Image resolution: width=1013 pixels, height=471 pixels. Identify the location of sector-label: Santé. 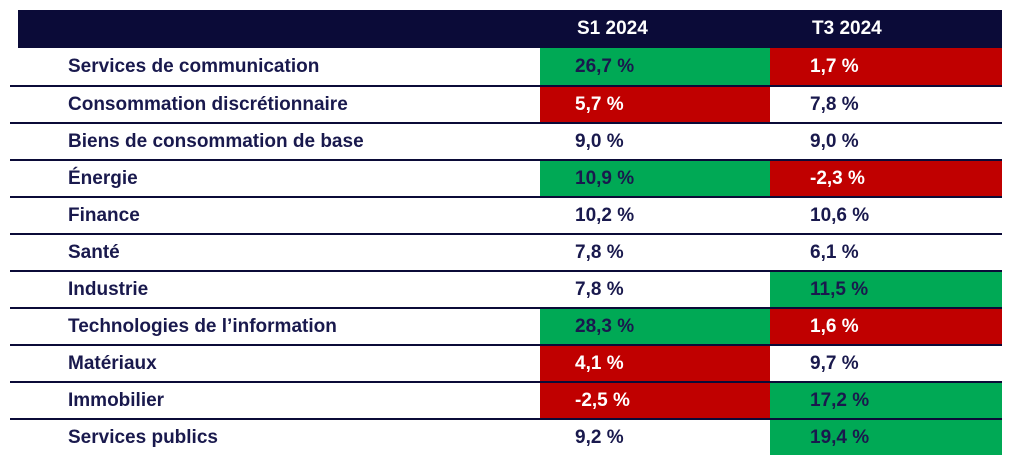
(94, 252).